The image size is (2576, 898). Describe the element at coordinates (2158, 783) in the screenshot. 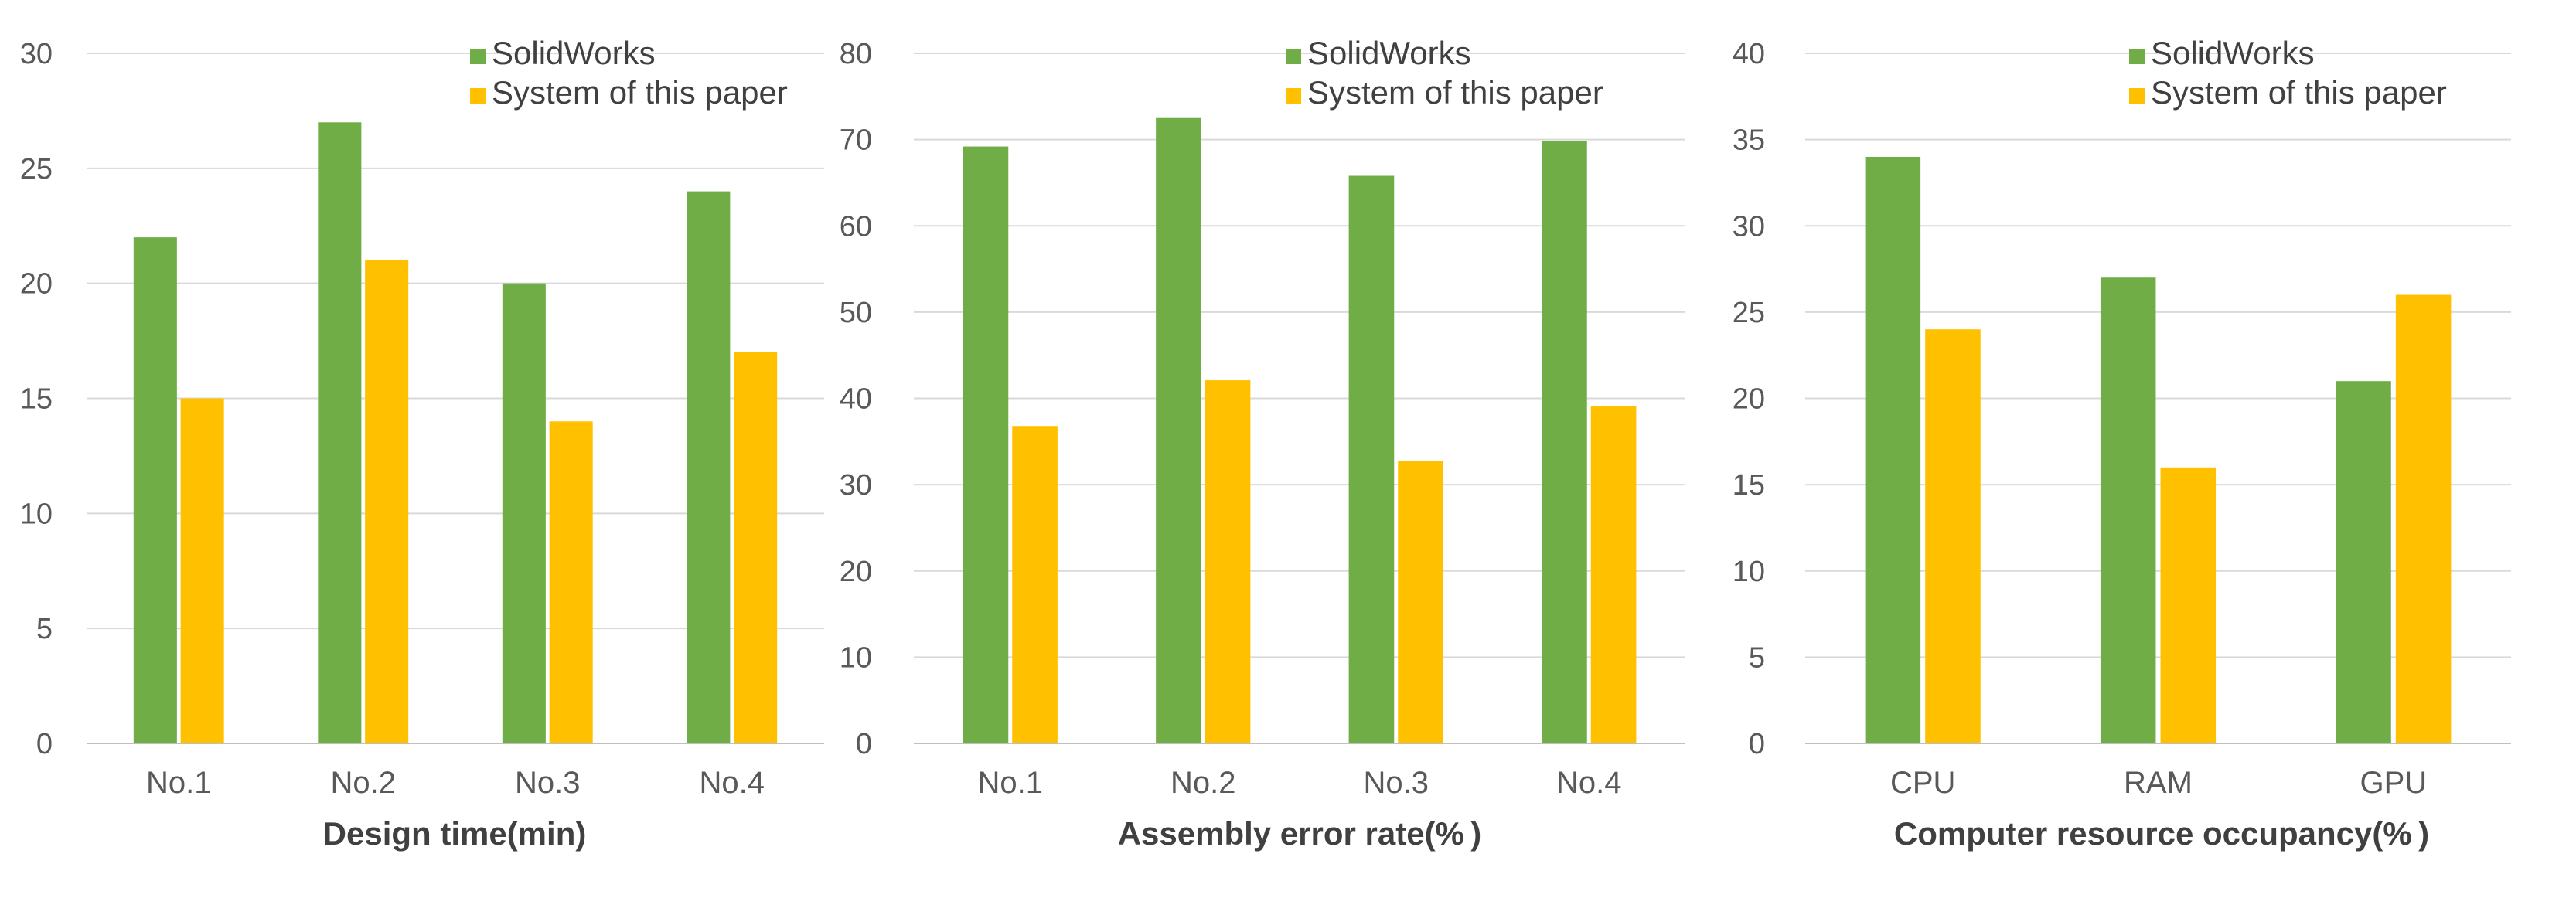

I see `category-label: RAM` at that location.